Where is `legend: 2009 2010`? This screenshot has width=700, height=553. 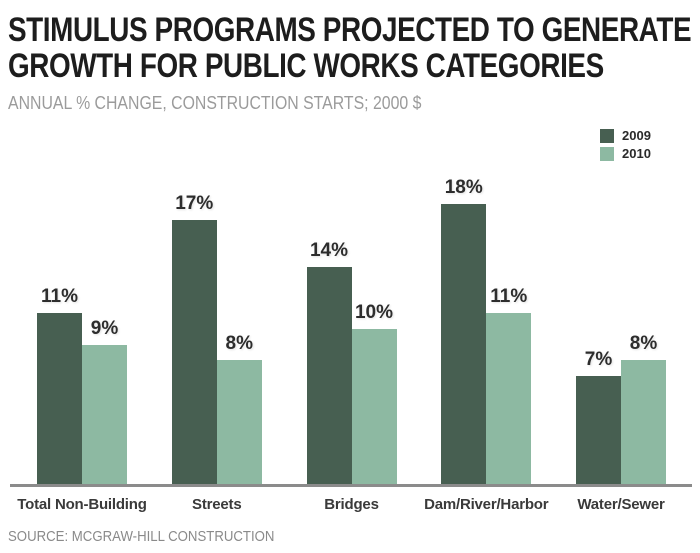
legend: 2009 2010 is located at coordinates (625, 147).